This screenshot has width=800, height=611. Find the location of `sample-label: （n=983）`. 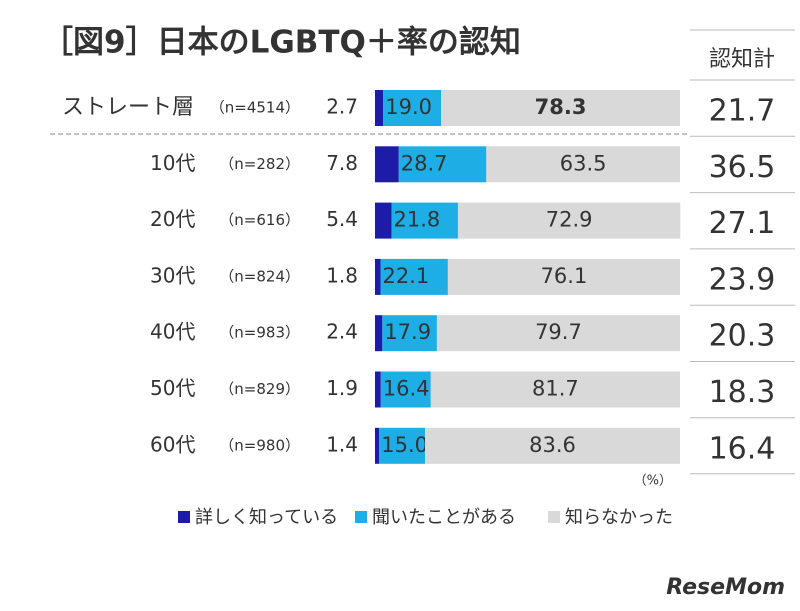

sample-label: （n=983） is located at coordinates (259, 333).